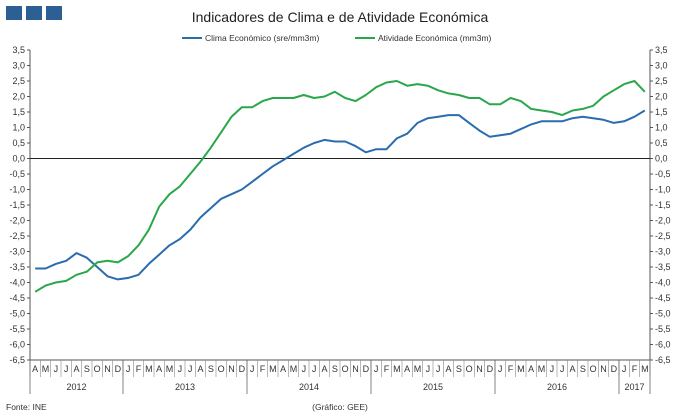 This screenshot has height=418, width=680. I want to click on y-tick-label-left: -2,5, so click(17, 236).